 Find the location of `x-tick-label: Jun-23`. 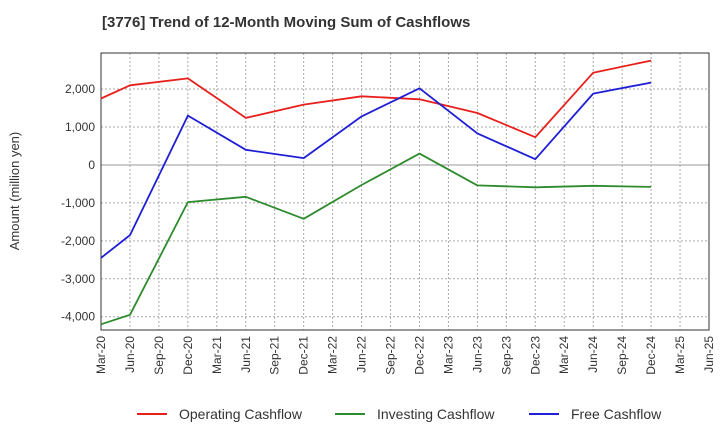

x-tick-label: Jun-23 is located at coordinates (477, 354).